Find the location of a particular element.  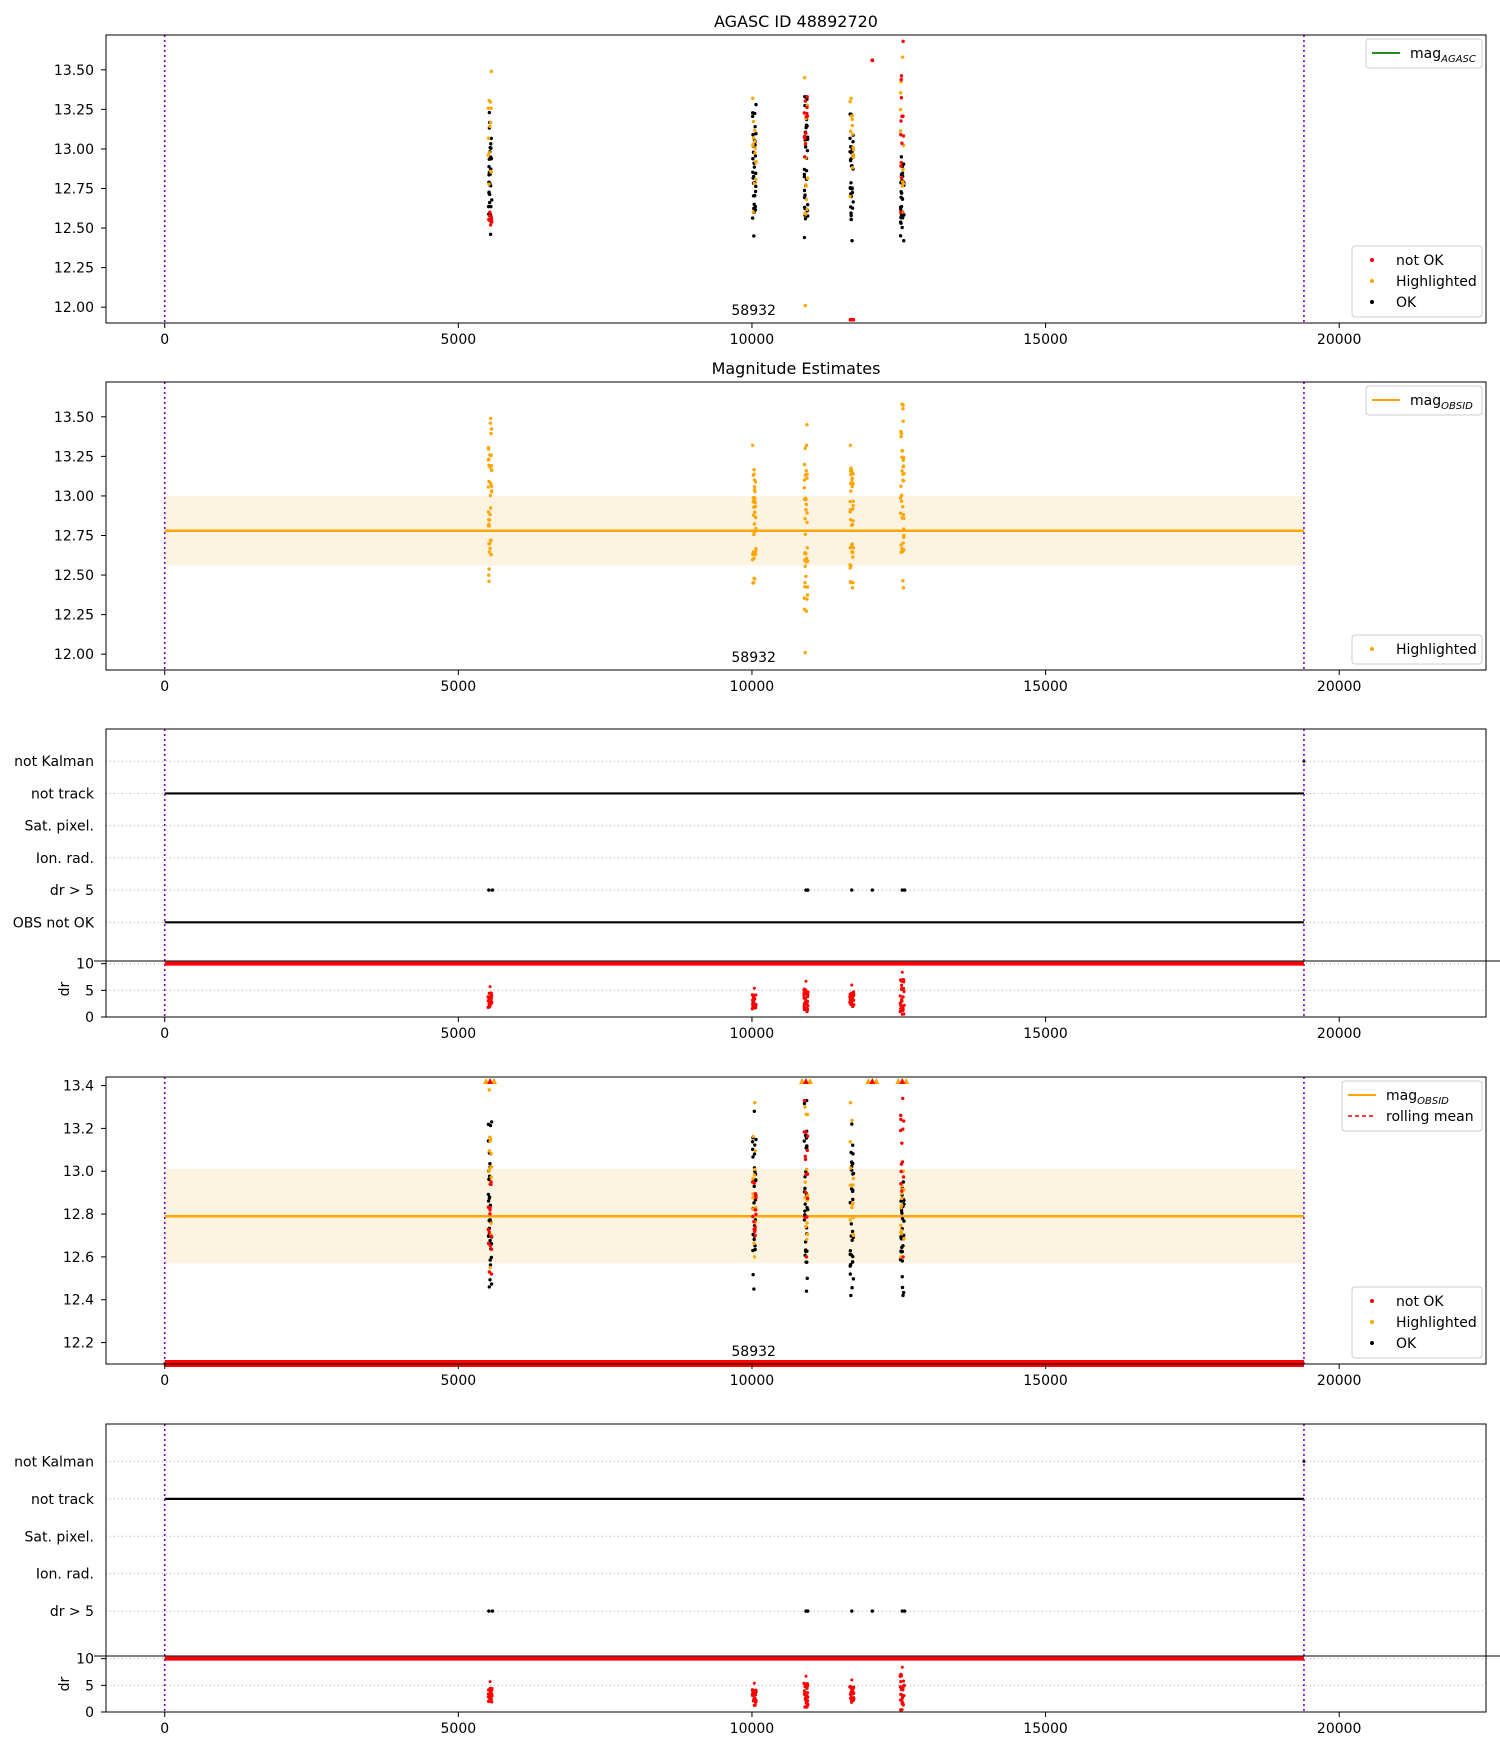

x-tick-label: 5000 is located at coordinates (459, 687).